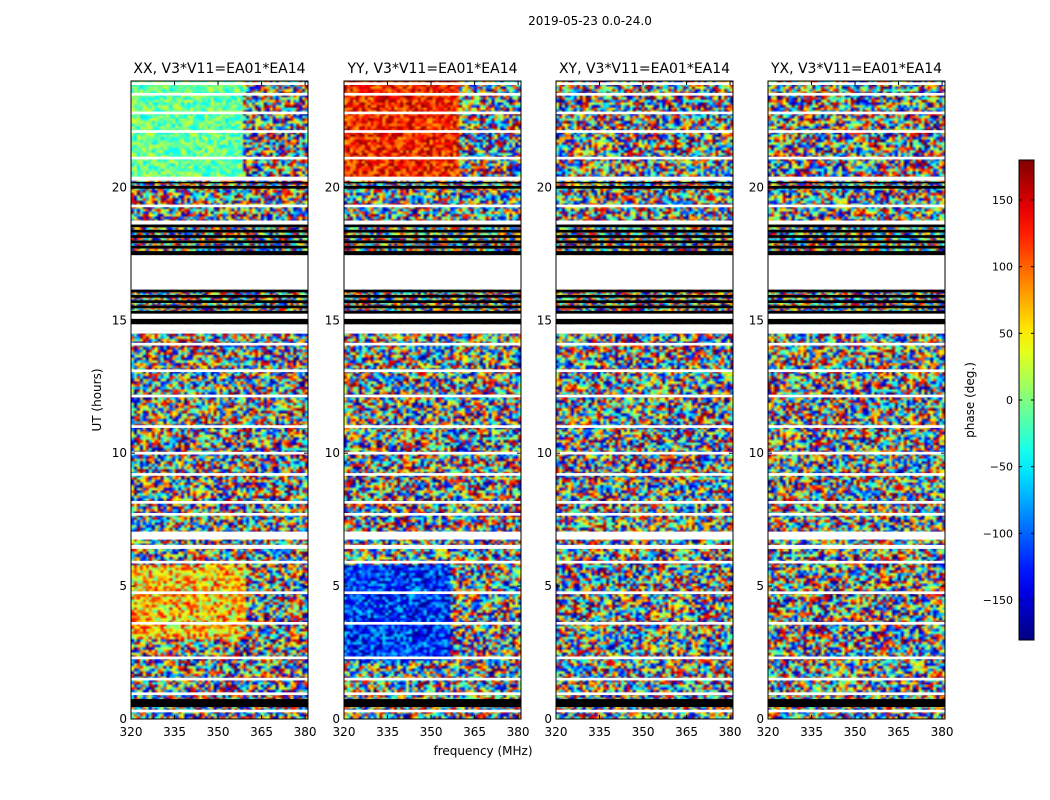 The image size is (1050, 800). What do you see at coordinates (123, 586) in the screenshot?
I see `y-tick-label: 5` at bounding box center [123, 586].